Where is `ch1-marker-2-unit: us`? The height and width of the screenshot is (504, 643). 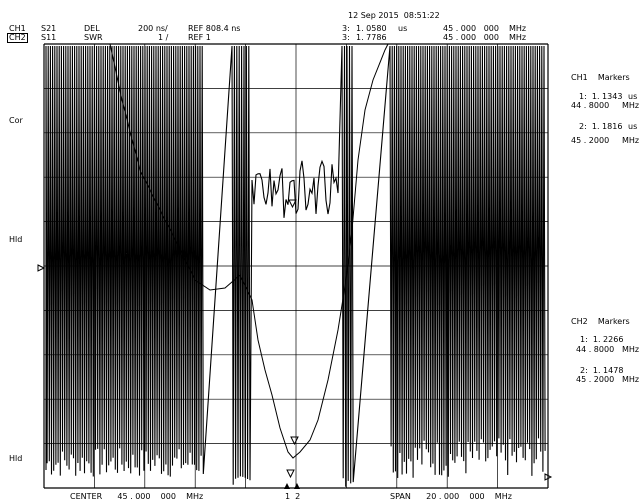
ch1-marker-2-unit: us is located at coordinates (633, 126).